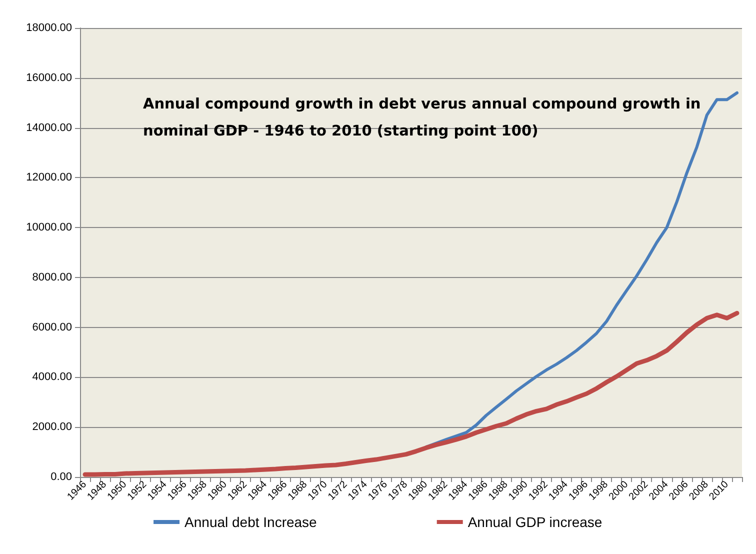  I want to click on y-tick-label: 10000.00, so click(49, 228).